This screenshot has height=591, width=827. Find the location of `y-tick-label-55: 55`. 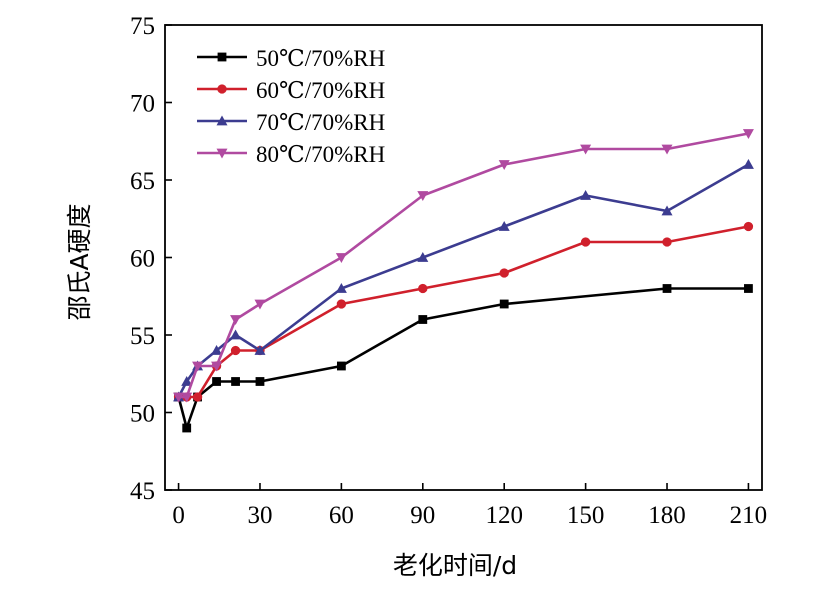

y-tick-label-55: 55 is located at coordinates (142, 336).